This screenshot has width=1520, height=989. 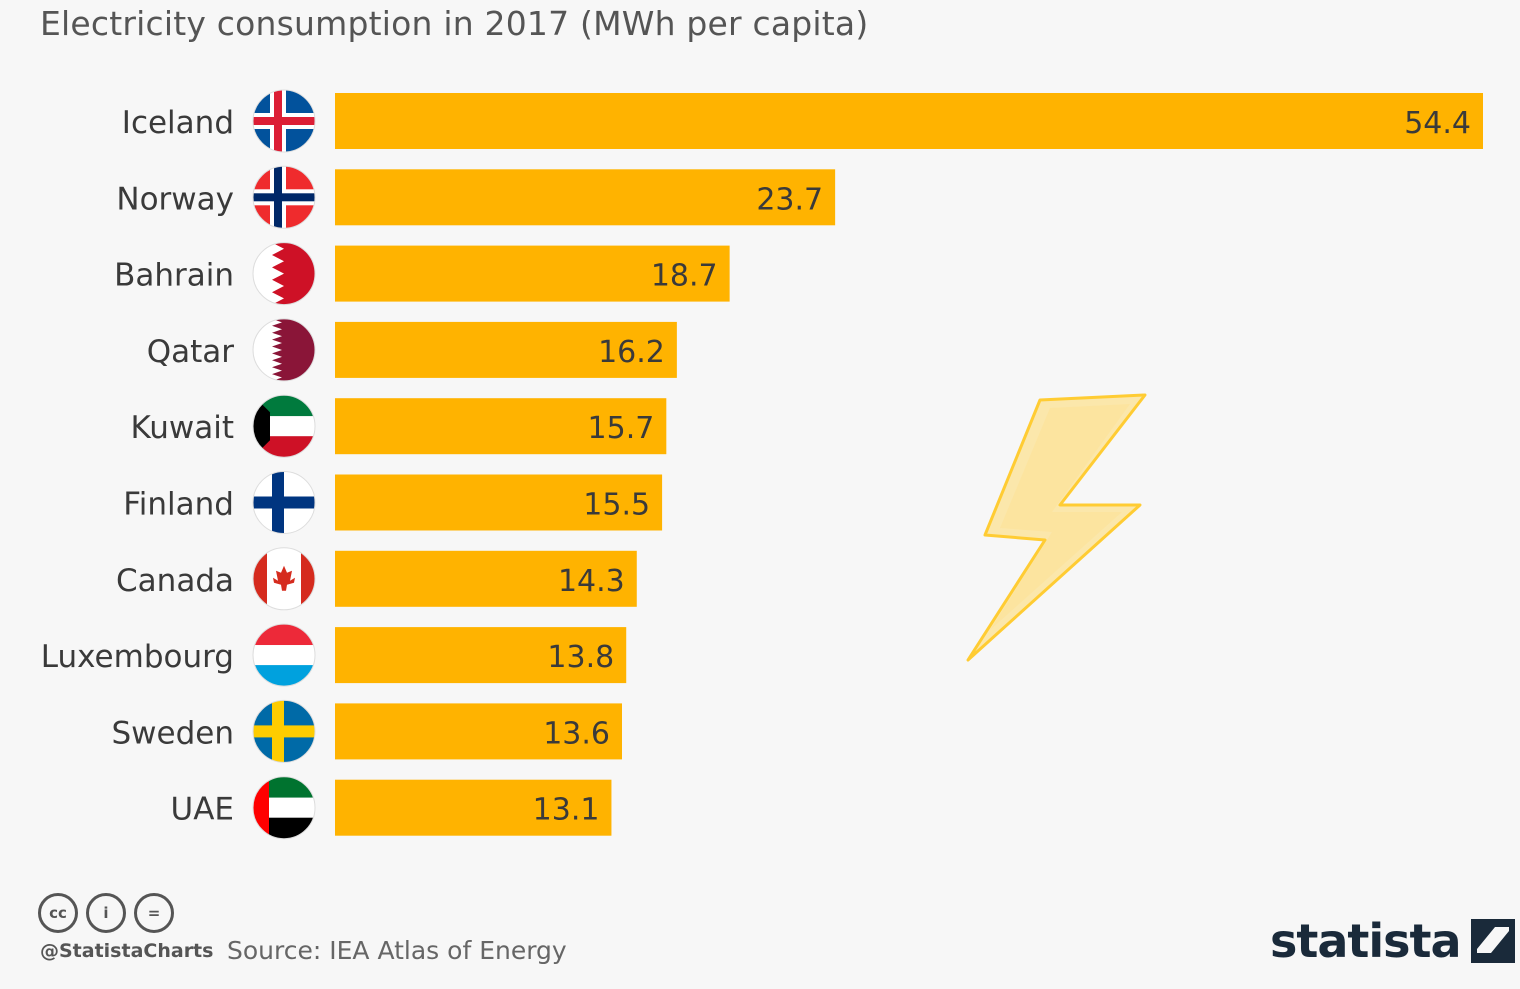 What do you see at coordinates (284, 502) in the screenshot?
I see `finland-flag-icon` at bounding box center [284, 502].